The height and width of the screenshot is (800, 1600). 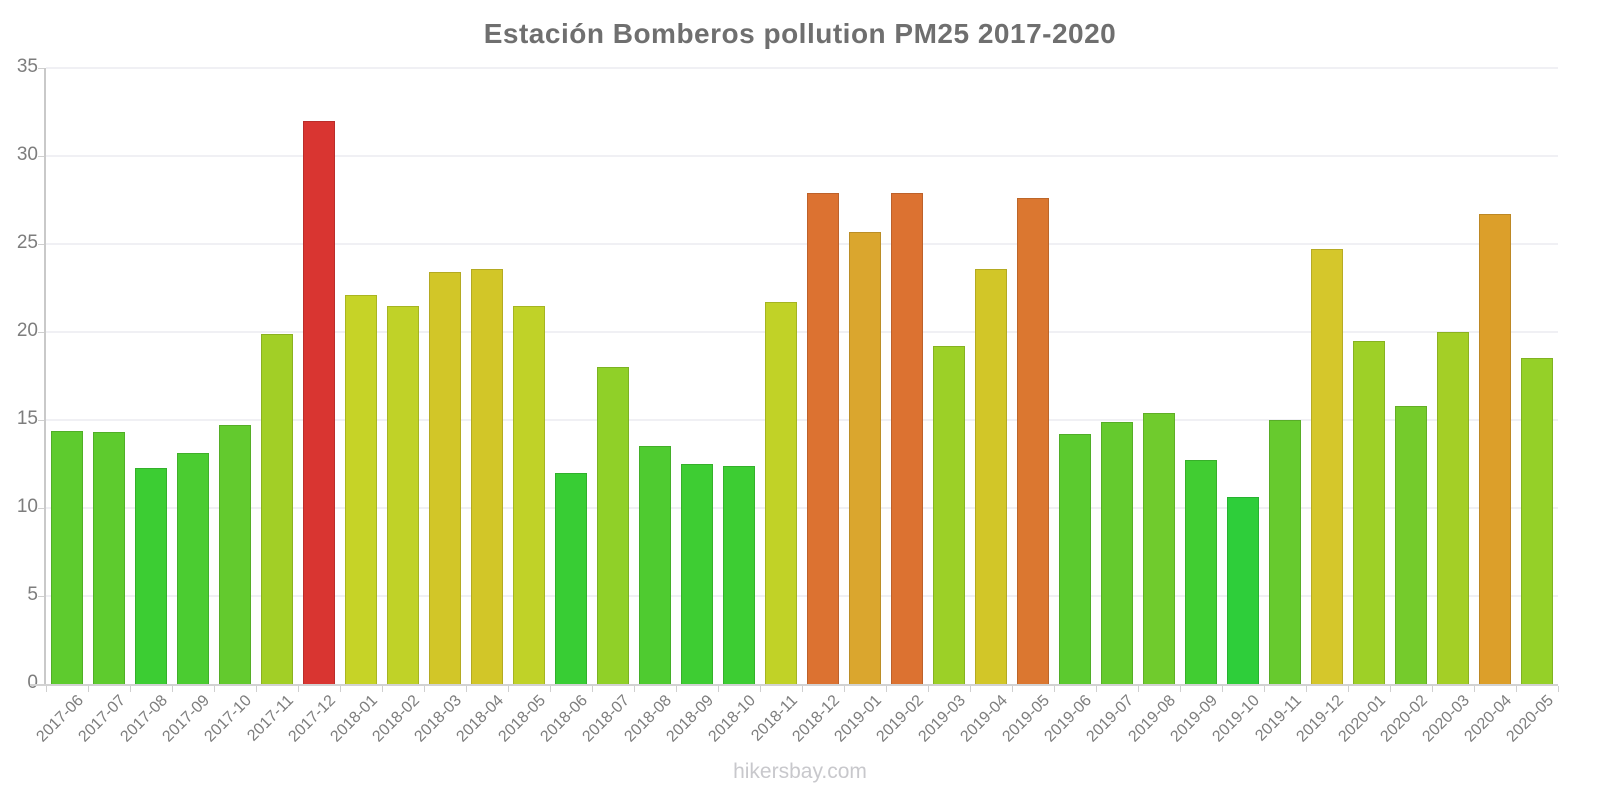 I want to click on x-axis-line, so click(x=794, y=685).